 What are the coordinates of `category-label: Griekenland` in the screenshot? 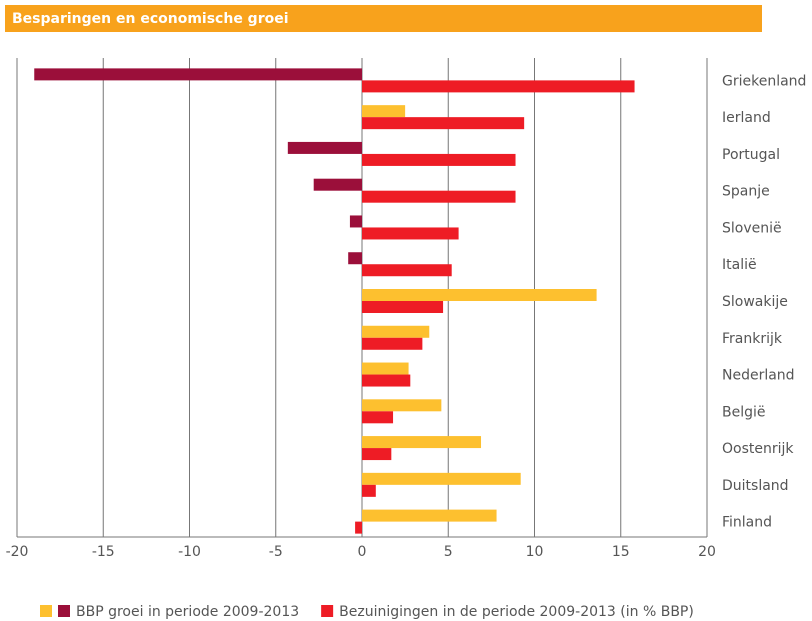 It's located at (764, 81).